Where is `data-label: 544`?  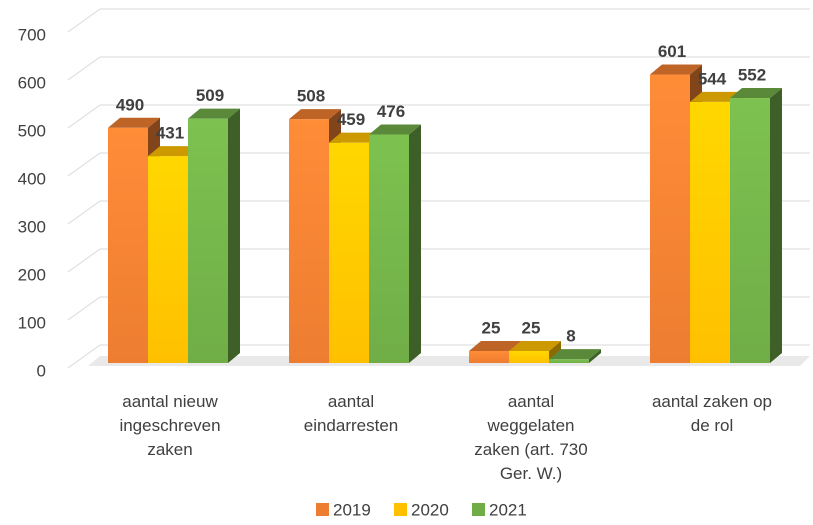 data-label: 544 is located at coordinates (712, 78).